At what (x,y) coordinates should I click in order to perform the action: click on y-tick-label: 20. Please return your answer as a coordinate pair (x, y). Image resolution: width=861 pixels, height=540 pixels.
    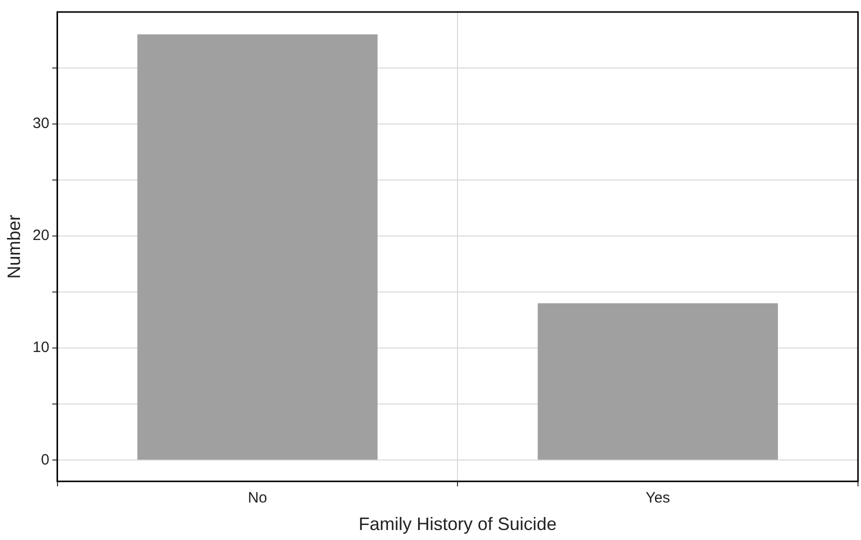
    Looking at the image, I should click on (41, 235).